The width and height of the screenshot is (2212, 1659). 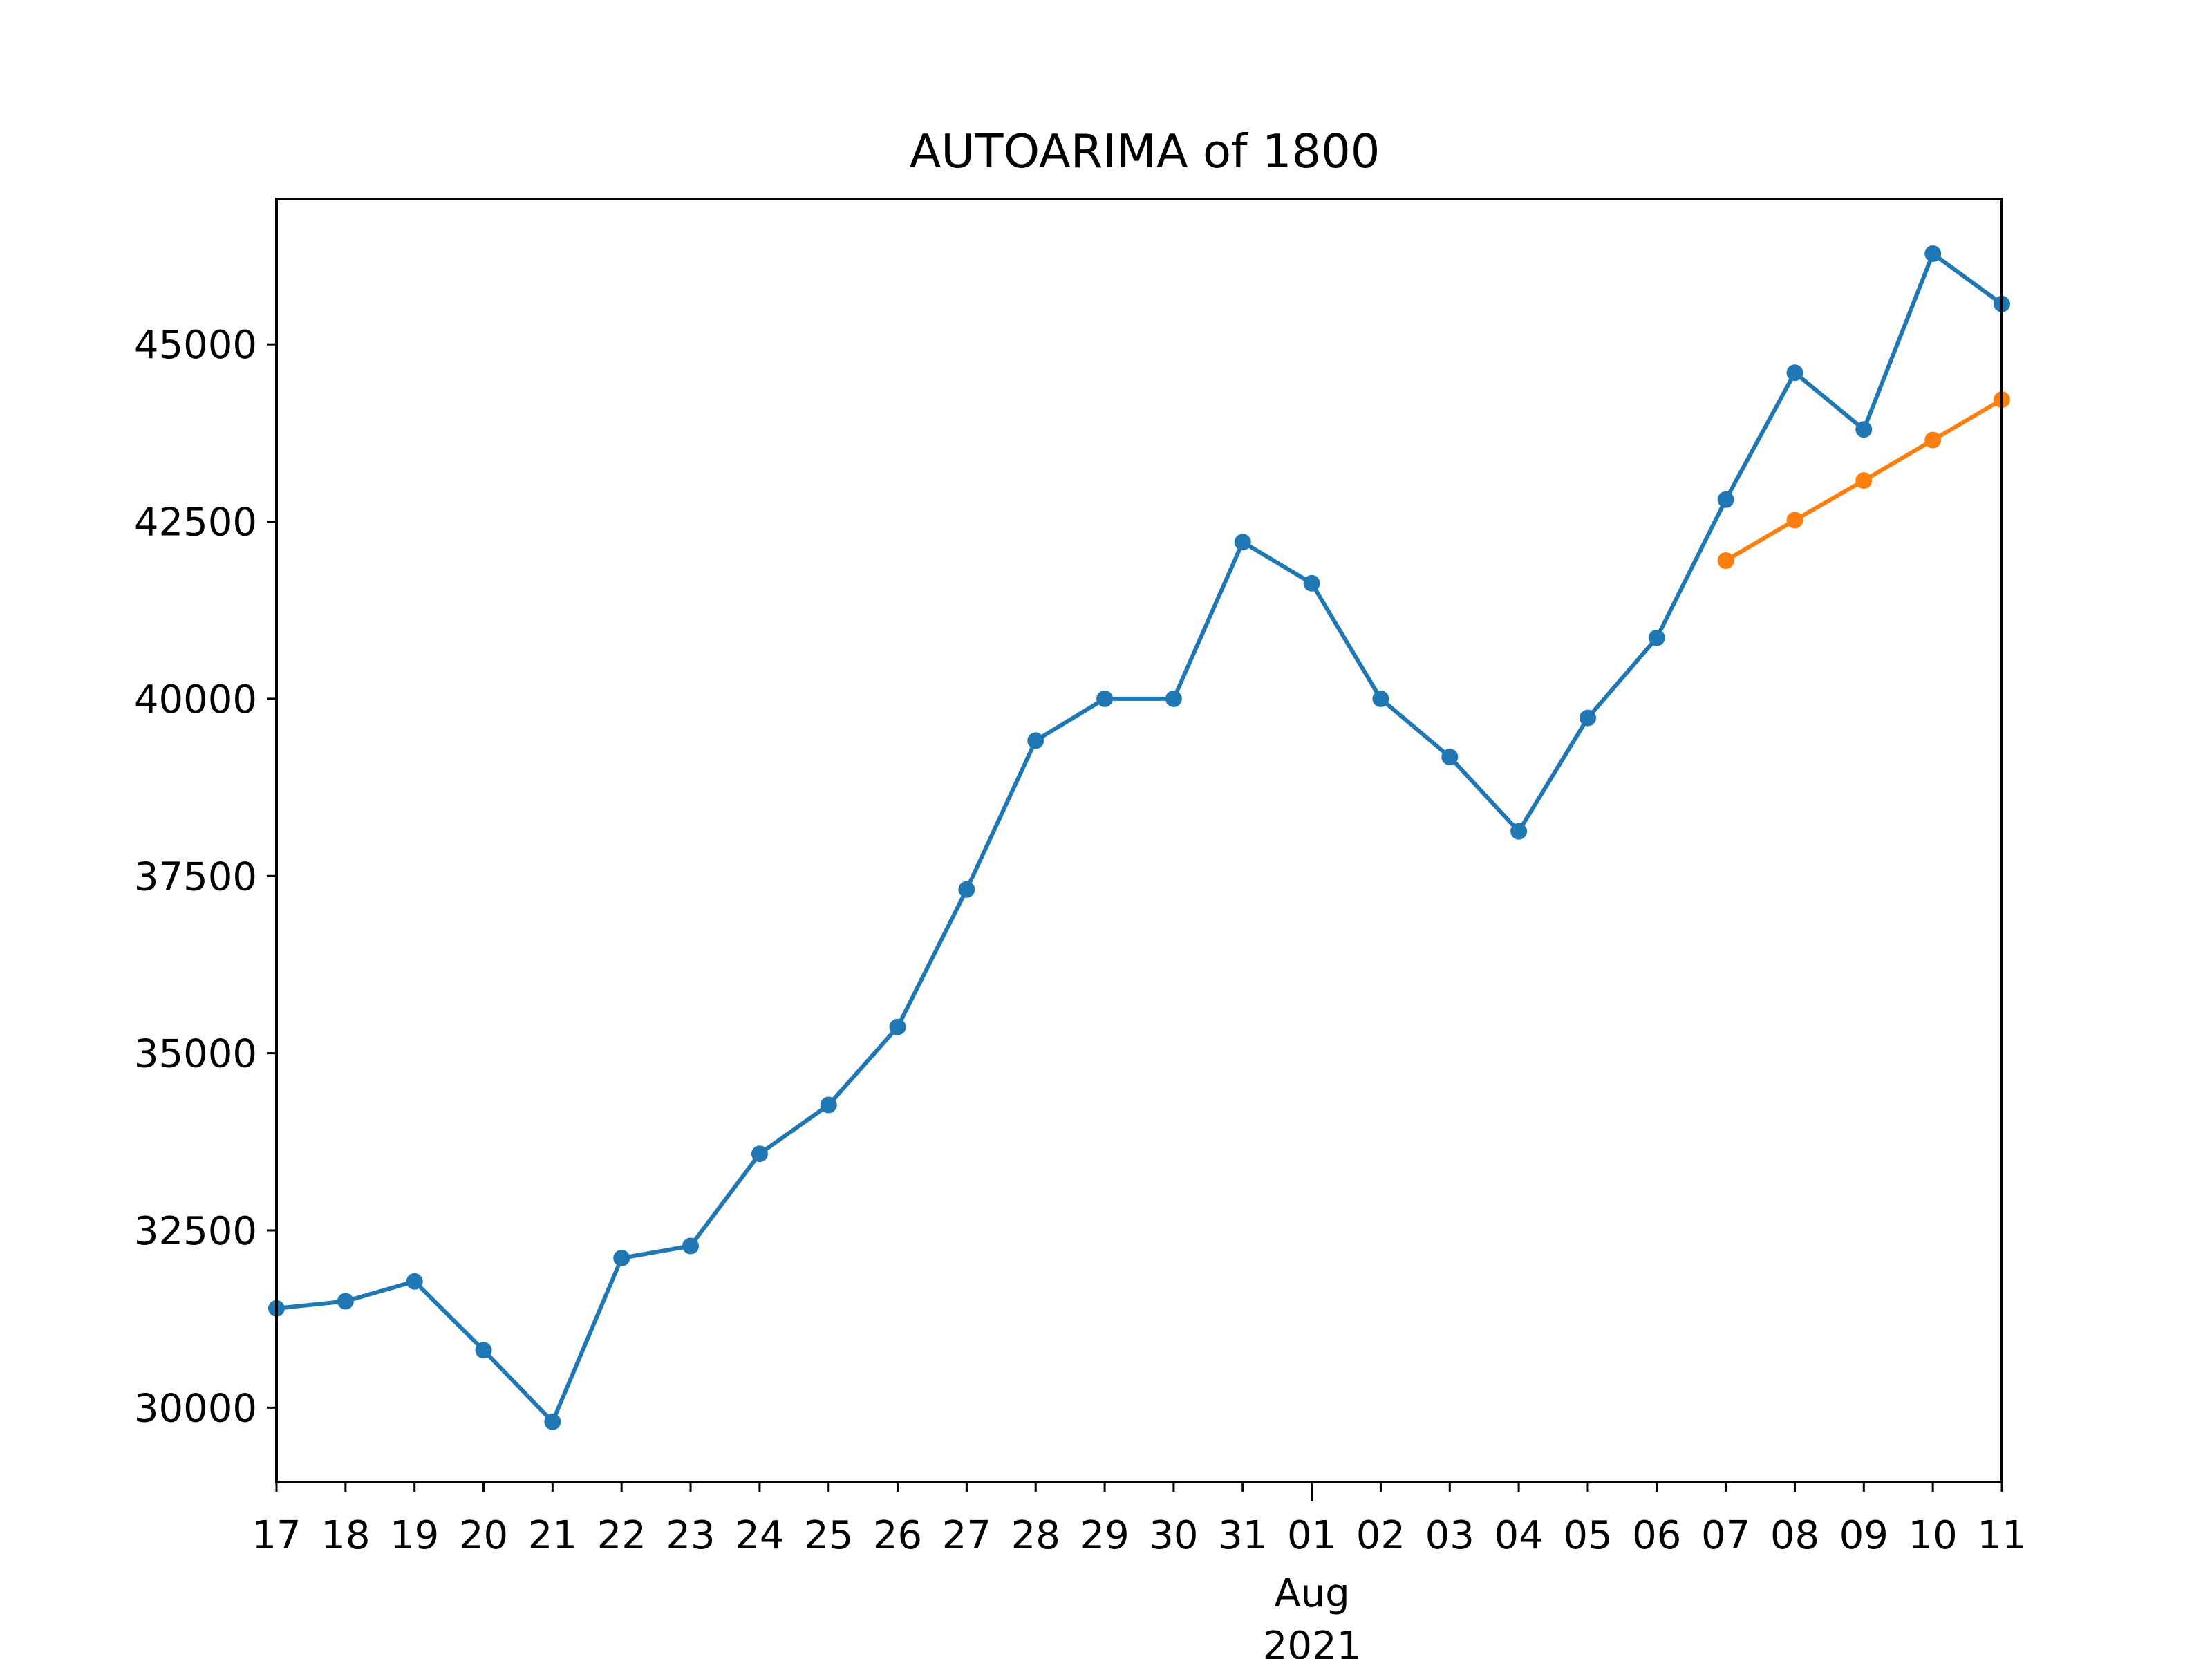 I want to click on x-tick-label: 22, so click(x=622, y=1535).